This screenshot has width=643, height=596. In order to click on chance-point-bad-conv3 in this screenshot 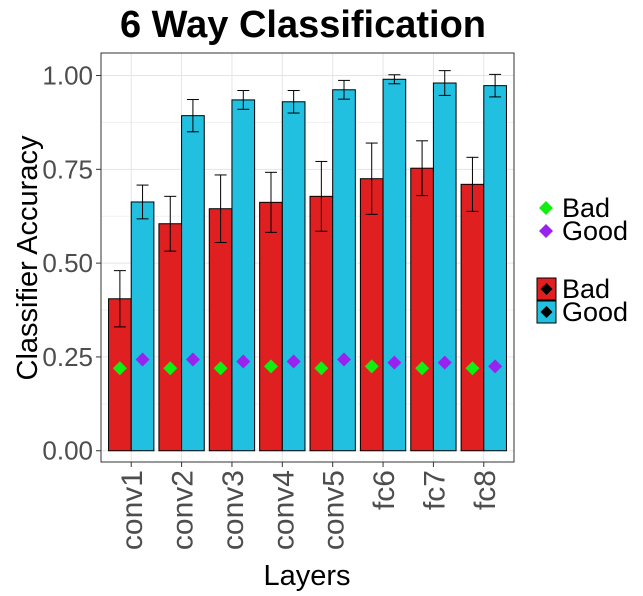, I will do `click(220, 368)`.